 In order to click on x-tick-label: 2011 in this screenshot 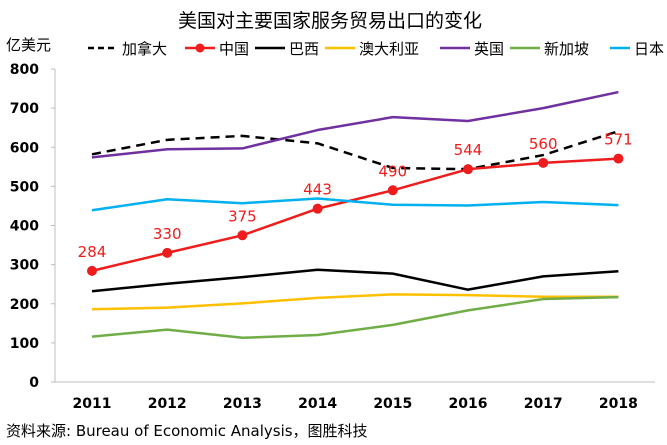, I will do `click(92, 404)`.